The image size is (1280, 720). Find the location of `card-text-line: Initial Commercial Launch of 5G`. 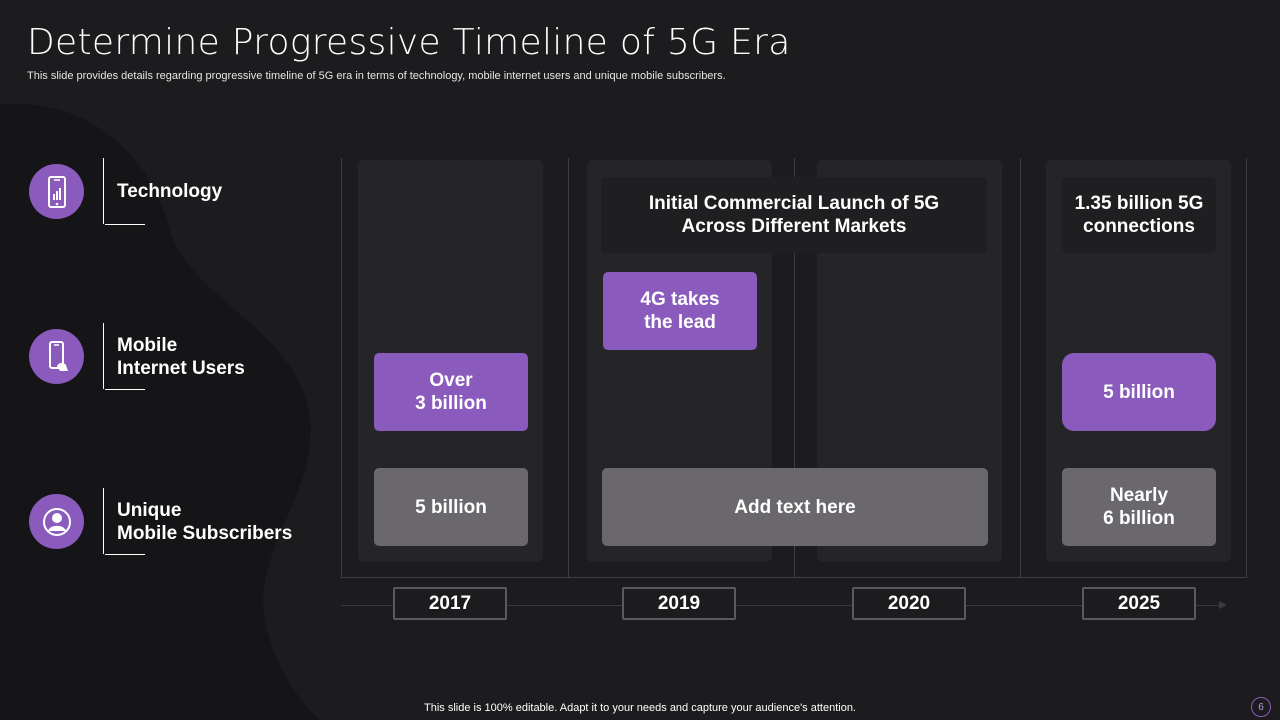

card-text-line: Initial Commercial Launch of 5G is located at coordinates (794, 203).